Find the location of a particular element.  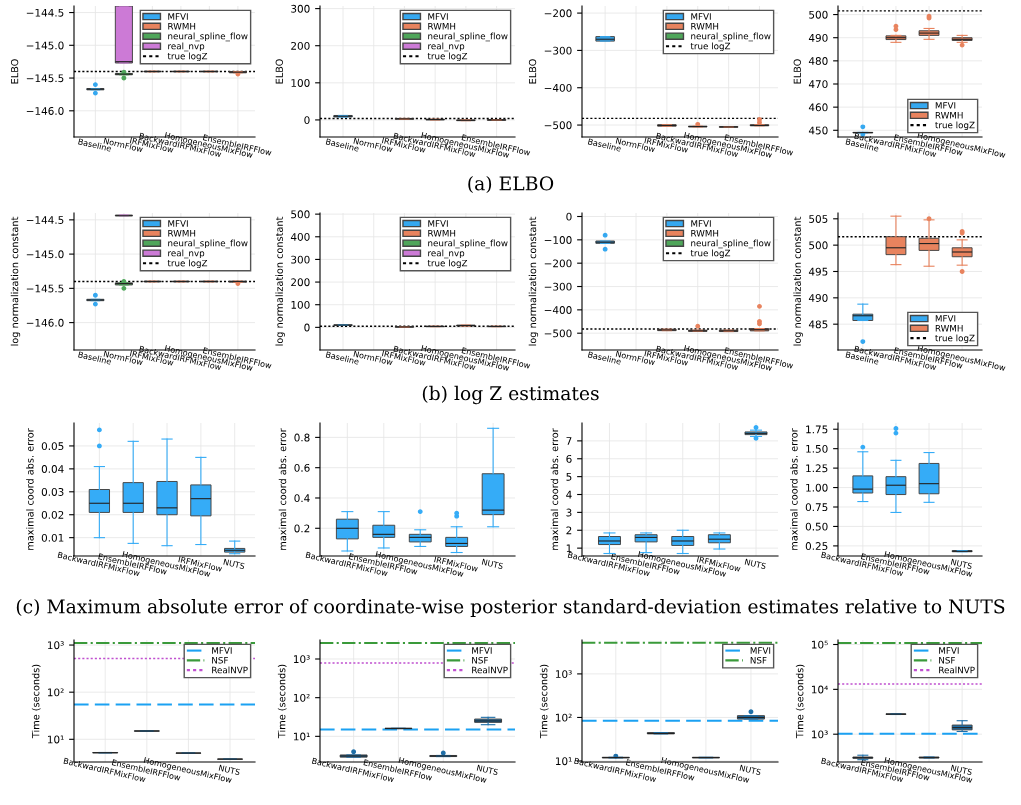

y-tick-label: 3 is located at coordinates (569, 512).